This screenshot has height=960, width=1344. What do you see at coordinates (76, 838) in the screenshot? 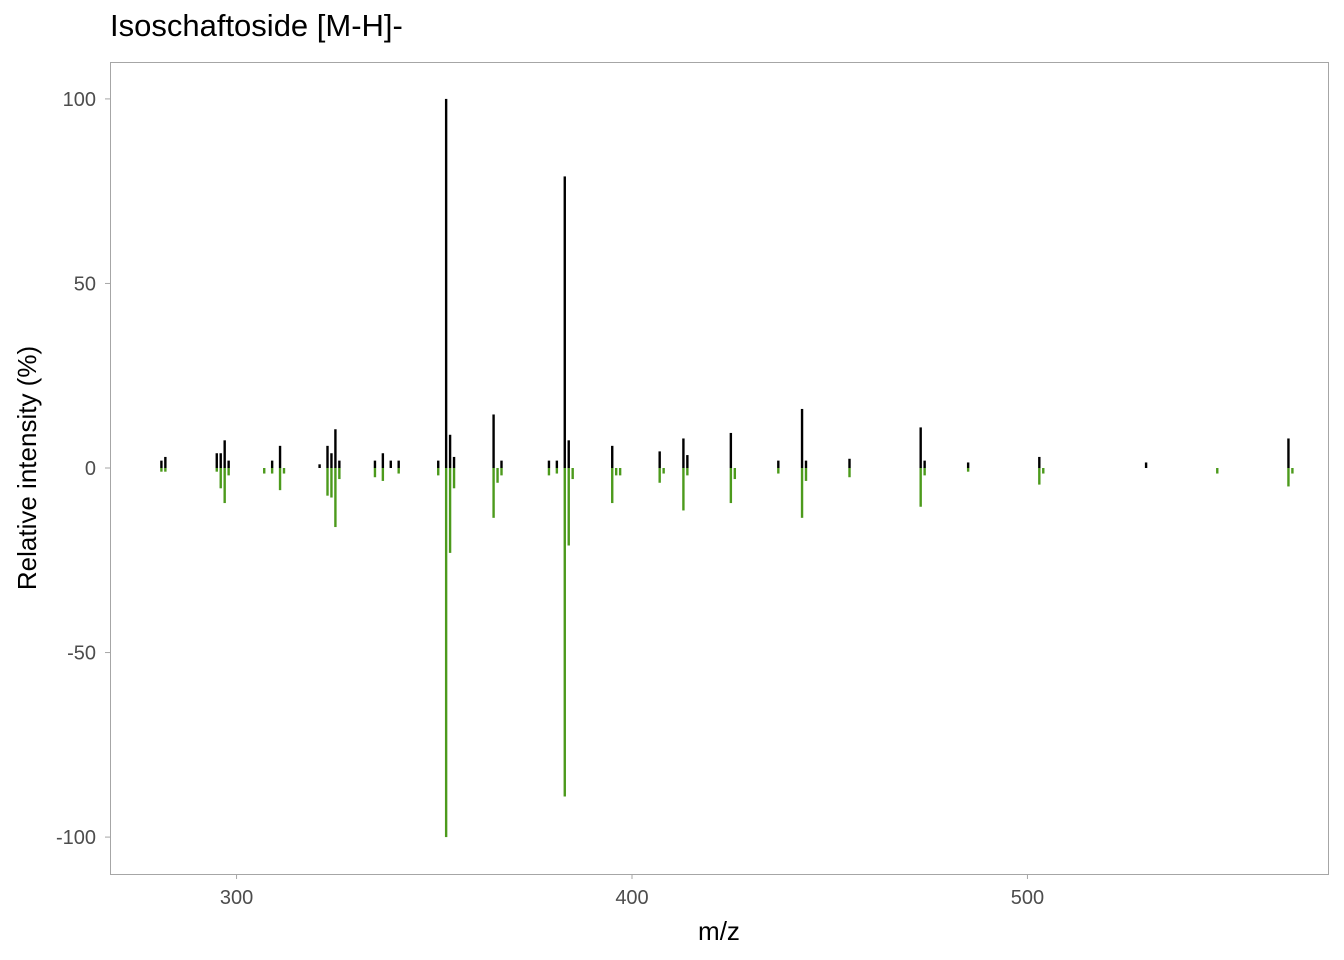
I see `y-tick-label-4: -100` at bounding box center [76, 838].